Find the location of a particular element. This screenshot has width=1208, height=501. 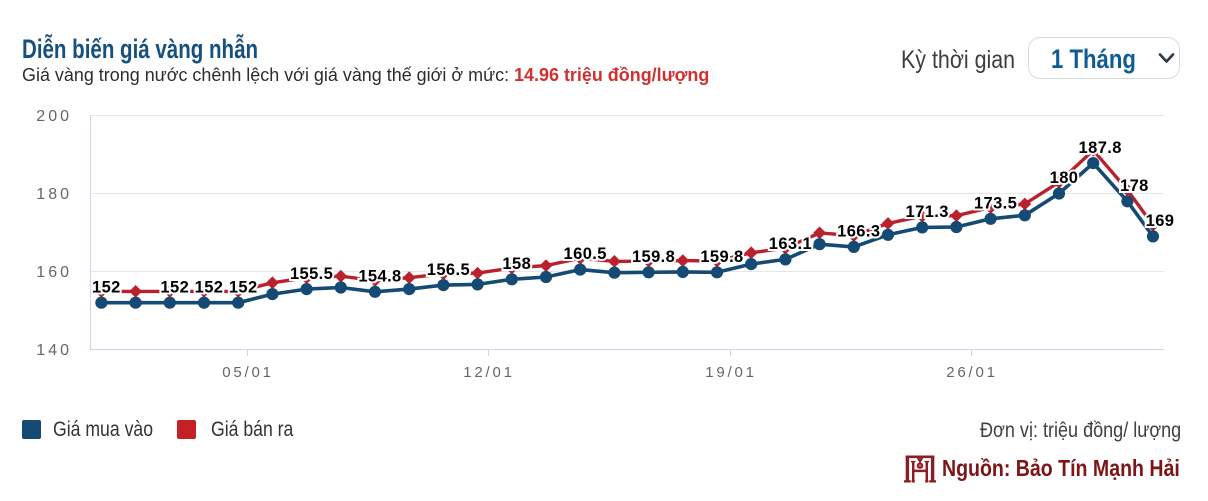

svg-text: 05/01 is located at coordinates (248, 372).